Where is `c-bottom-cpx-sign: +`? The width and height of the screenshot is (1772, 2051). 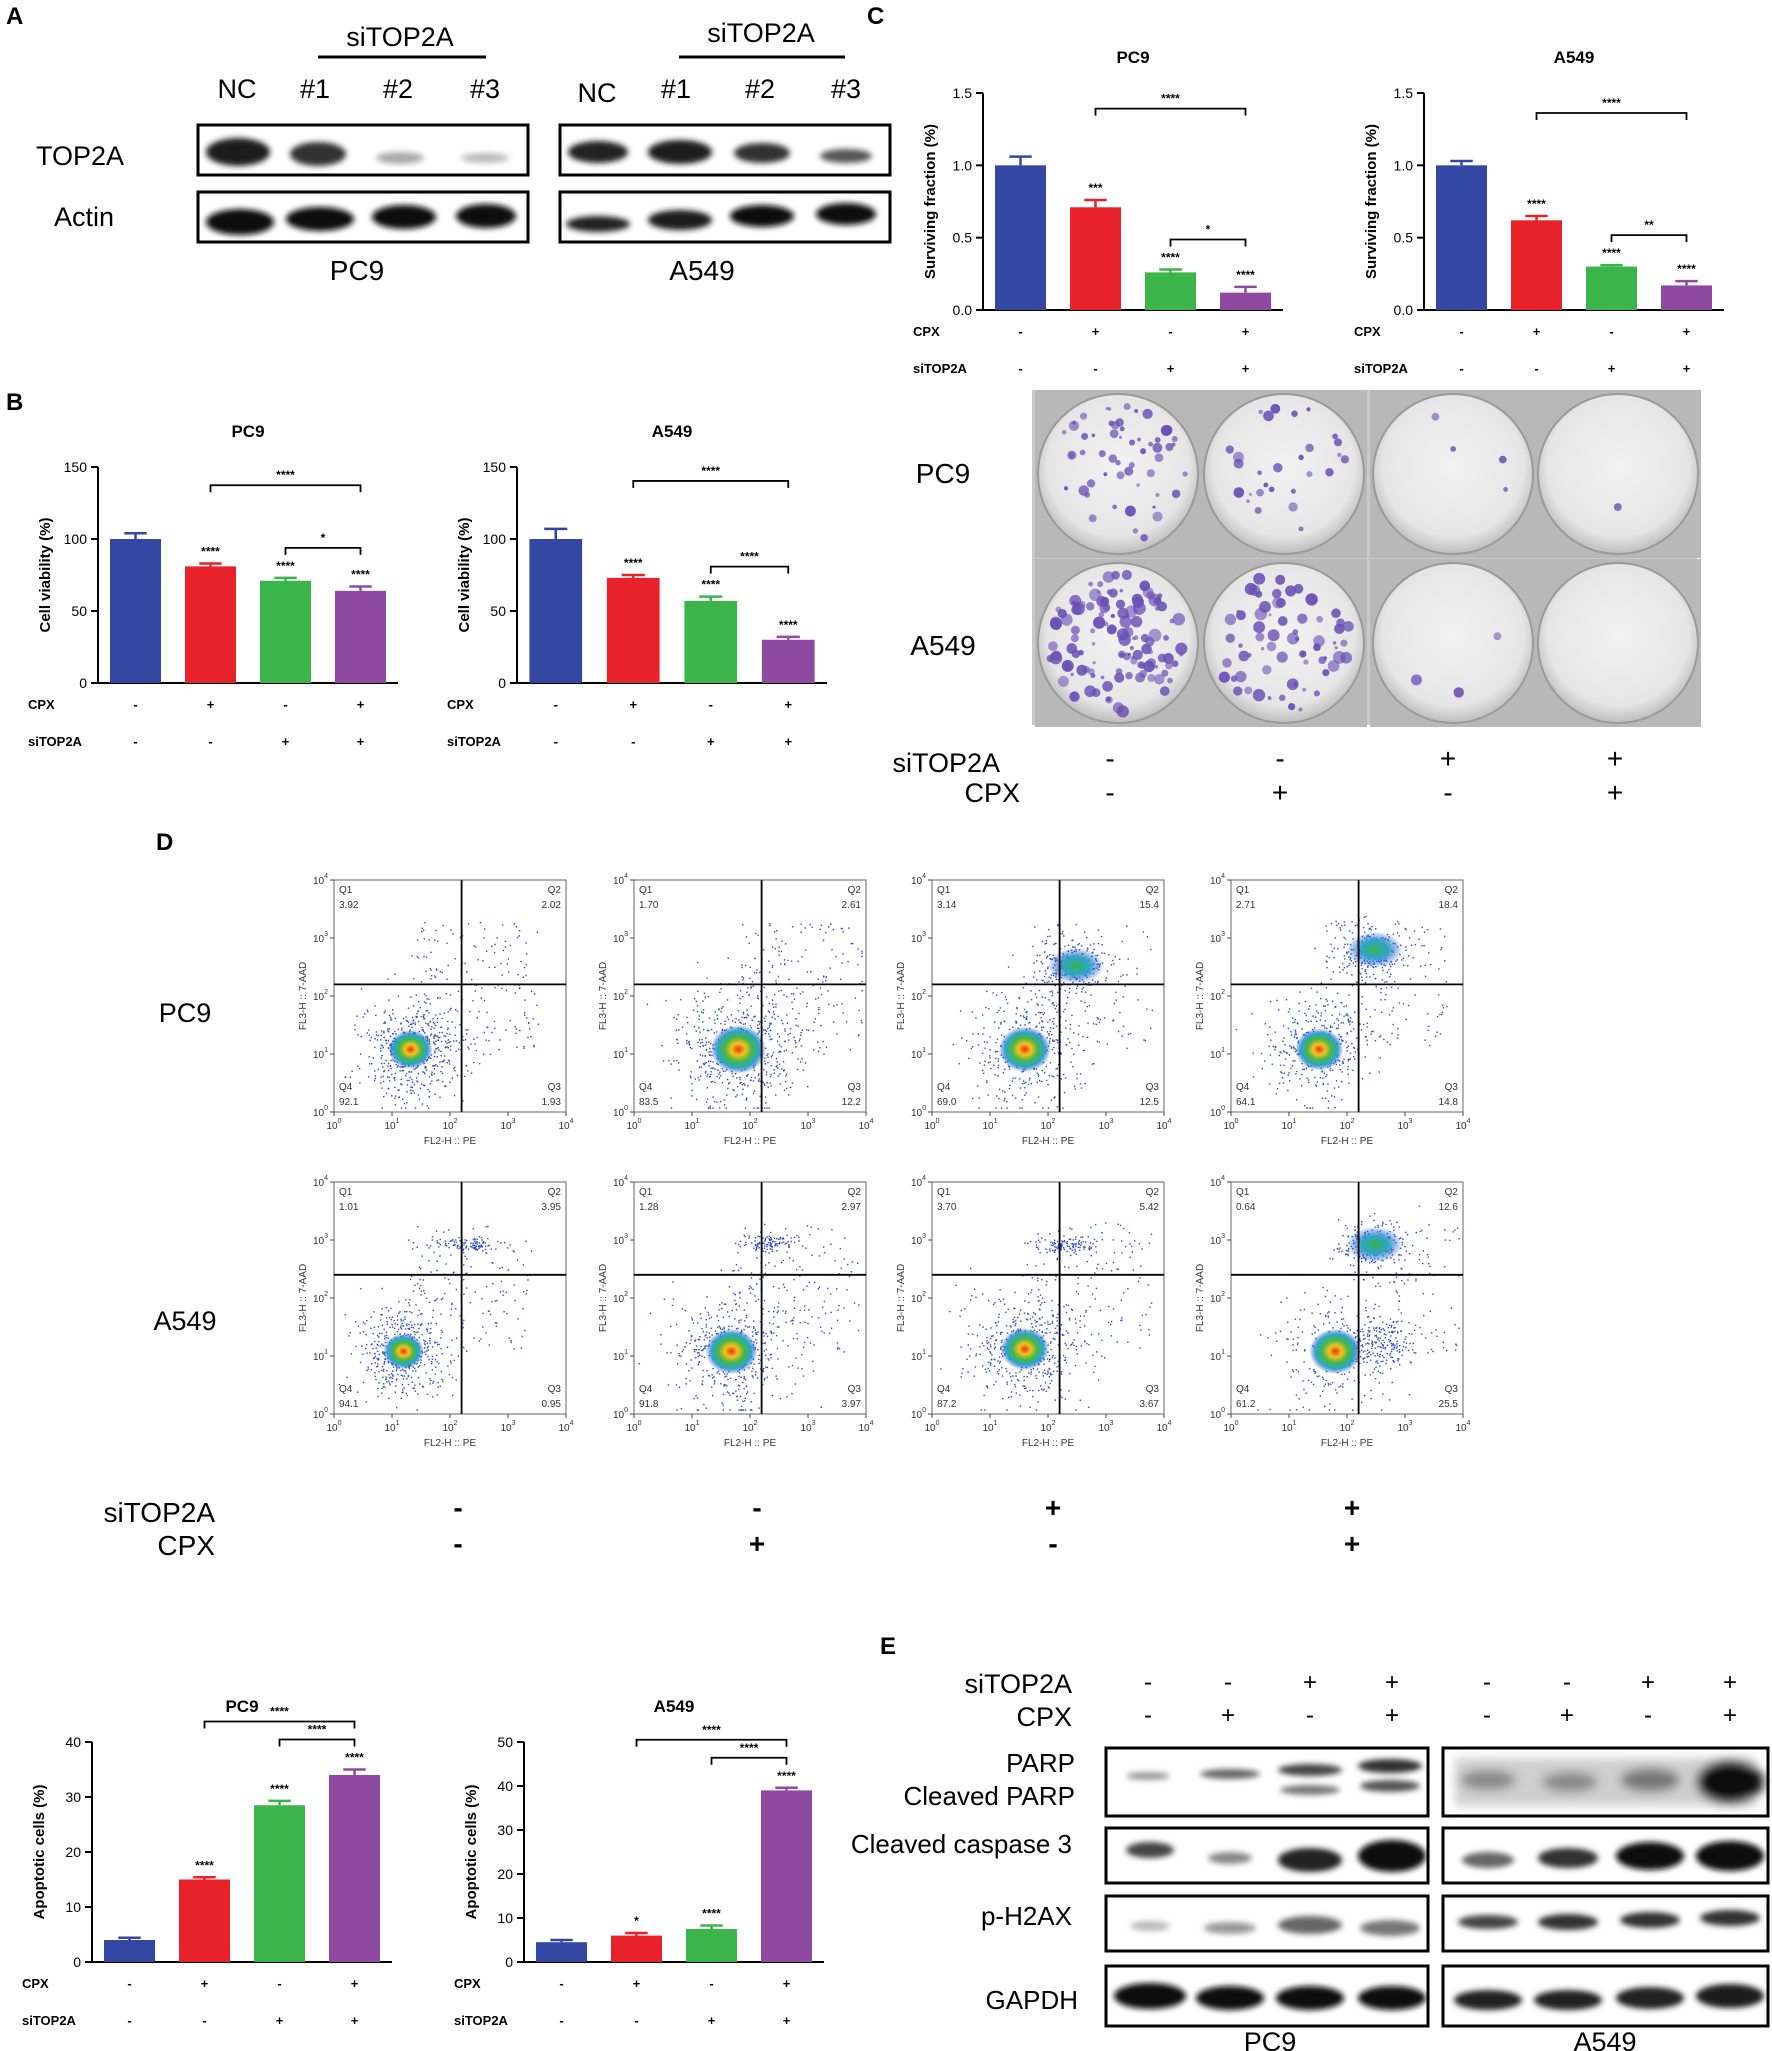 c-bottom-cpx-sign: + is located at coordinates (1615, 792).